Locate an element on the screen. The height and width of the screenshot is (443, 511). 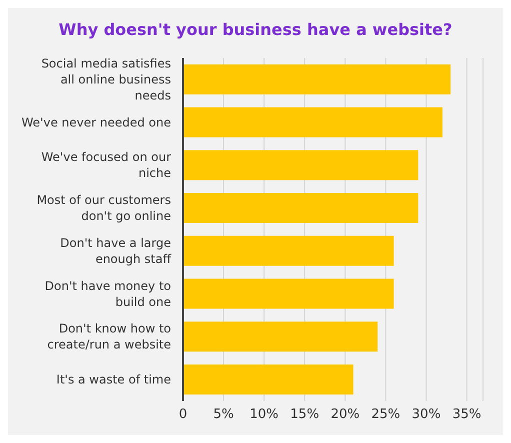
y-tick-label: We've never needed one is located at coordinates (96, 122).